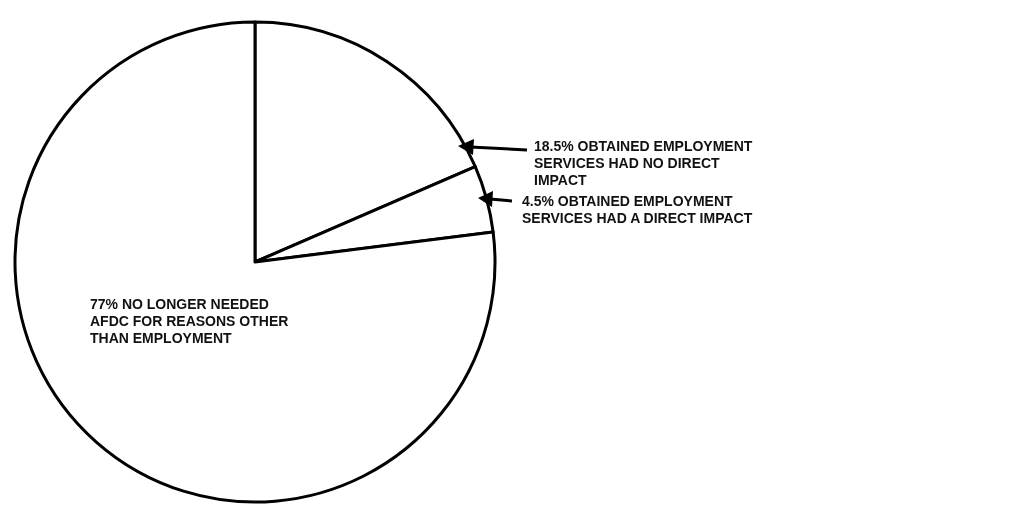 The height and width of the screenshot is (508, 1027). I want to click on legend-label: 4.5% OBTAINED EMPLOYMENT SERVICES HAD A DIRECT IMPACT, so click(637, 209).